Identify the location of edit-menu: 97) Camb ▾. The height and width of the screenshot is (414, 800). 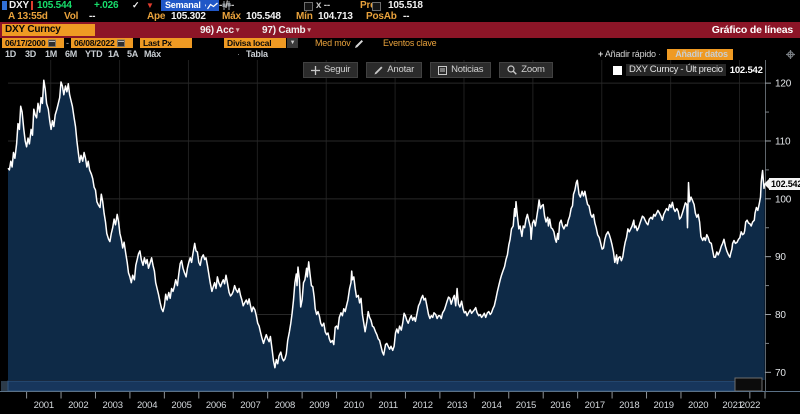
(286, 30).